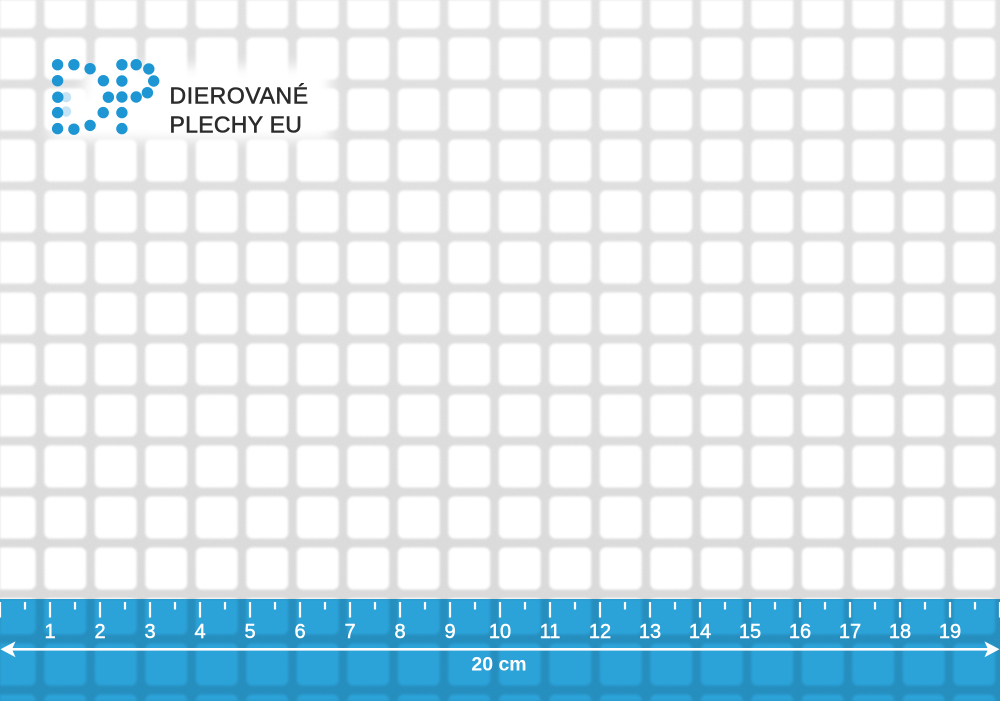  Describe the element at coordinates (99, 632) in the screenshot. I see `svg-text: 2` at that location.